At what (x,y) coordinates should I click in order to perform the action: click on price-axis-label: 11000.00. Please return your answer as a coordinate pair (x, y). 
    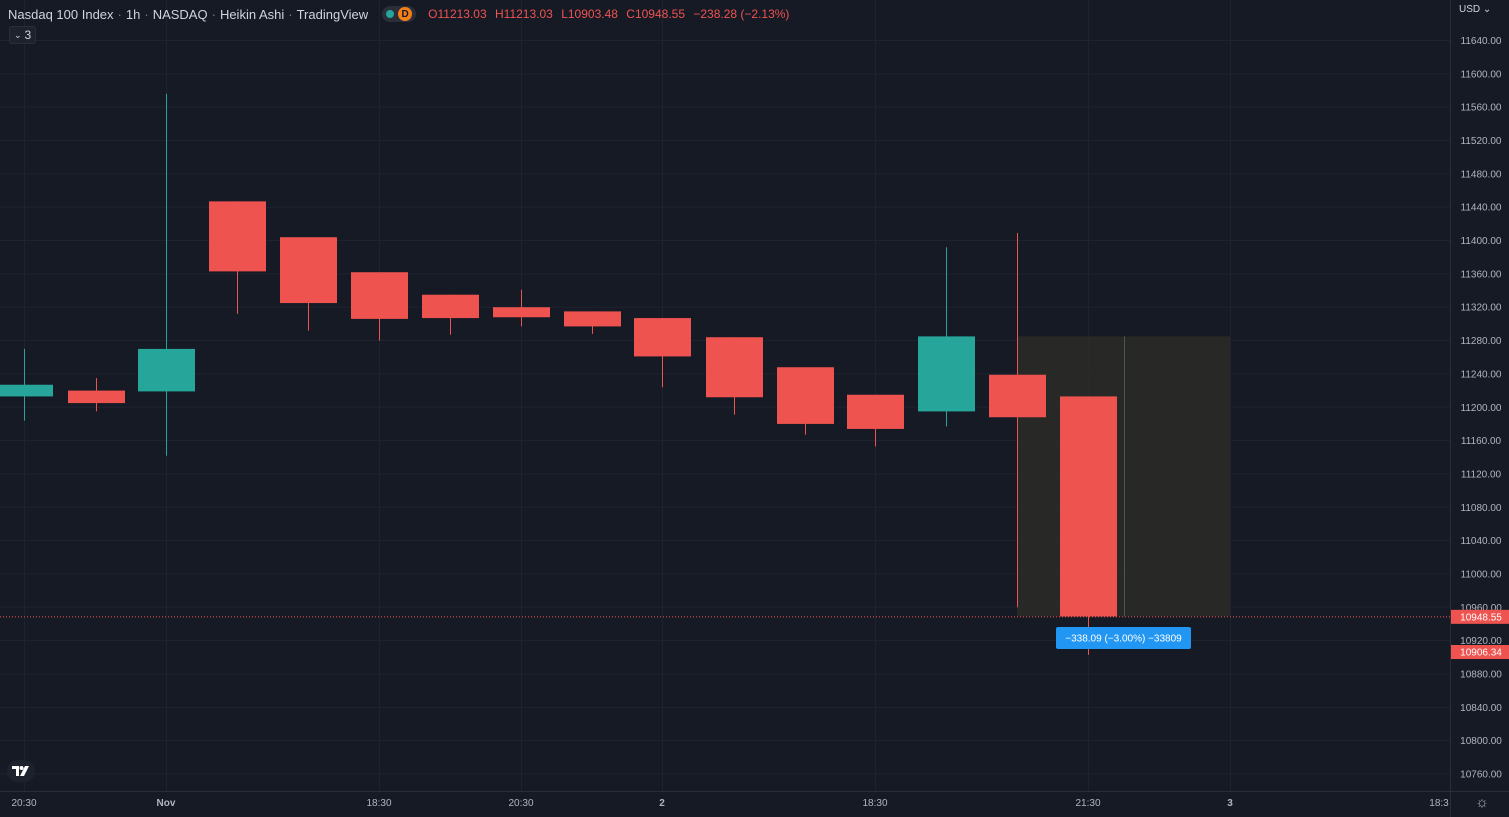
    Looking at the image, I should click on (1481, 574).